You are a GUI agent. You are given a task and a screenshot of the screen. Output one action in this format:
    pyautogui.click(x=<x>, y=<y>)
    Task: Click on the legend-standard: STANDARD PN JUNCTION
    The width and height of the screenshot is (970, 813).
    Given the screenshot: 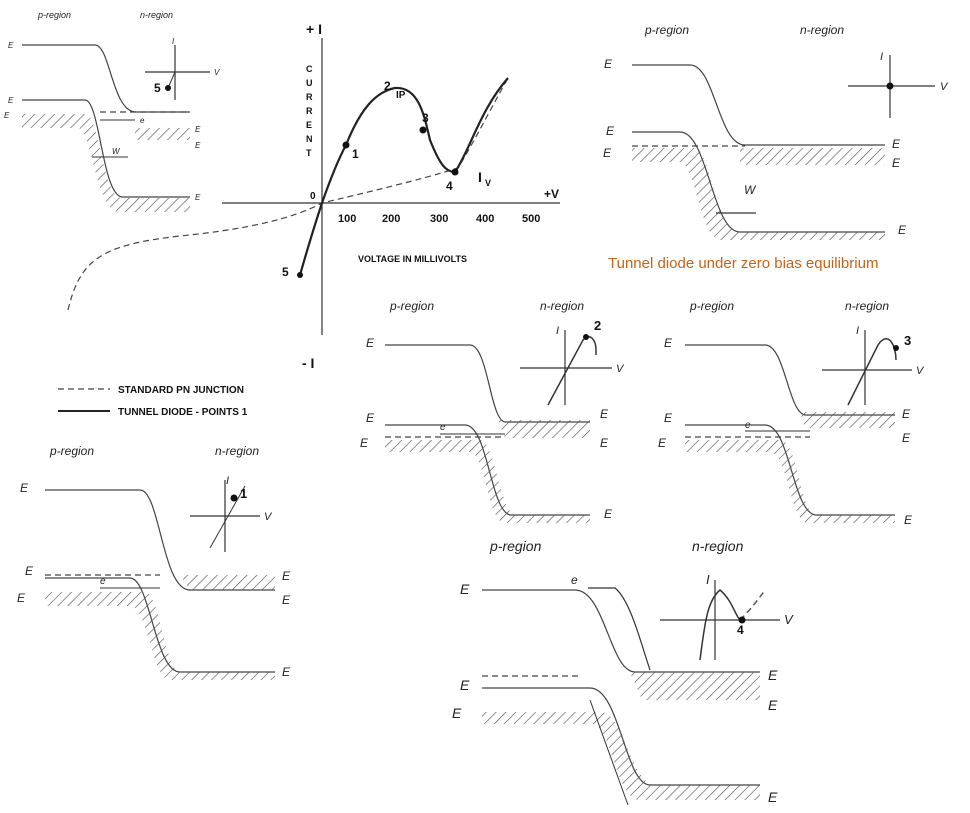 What is the action you would take?
    pyautogui.click(x=181, y=390)
    